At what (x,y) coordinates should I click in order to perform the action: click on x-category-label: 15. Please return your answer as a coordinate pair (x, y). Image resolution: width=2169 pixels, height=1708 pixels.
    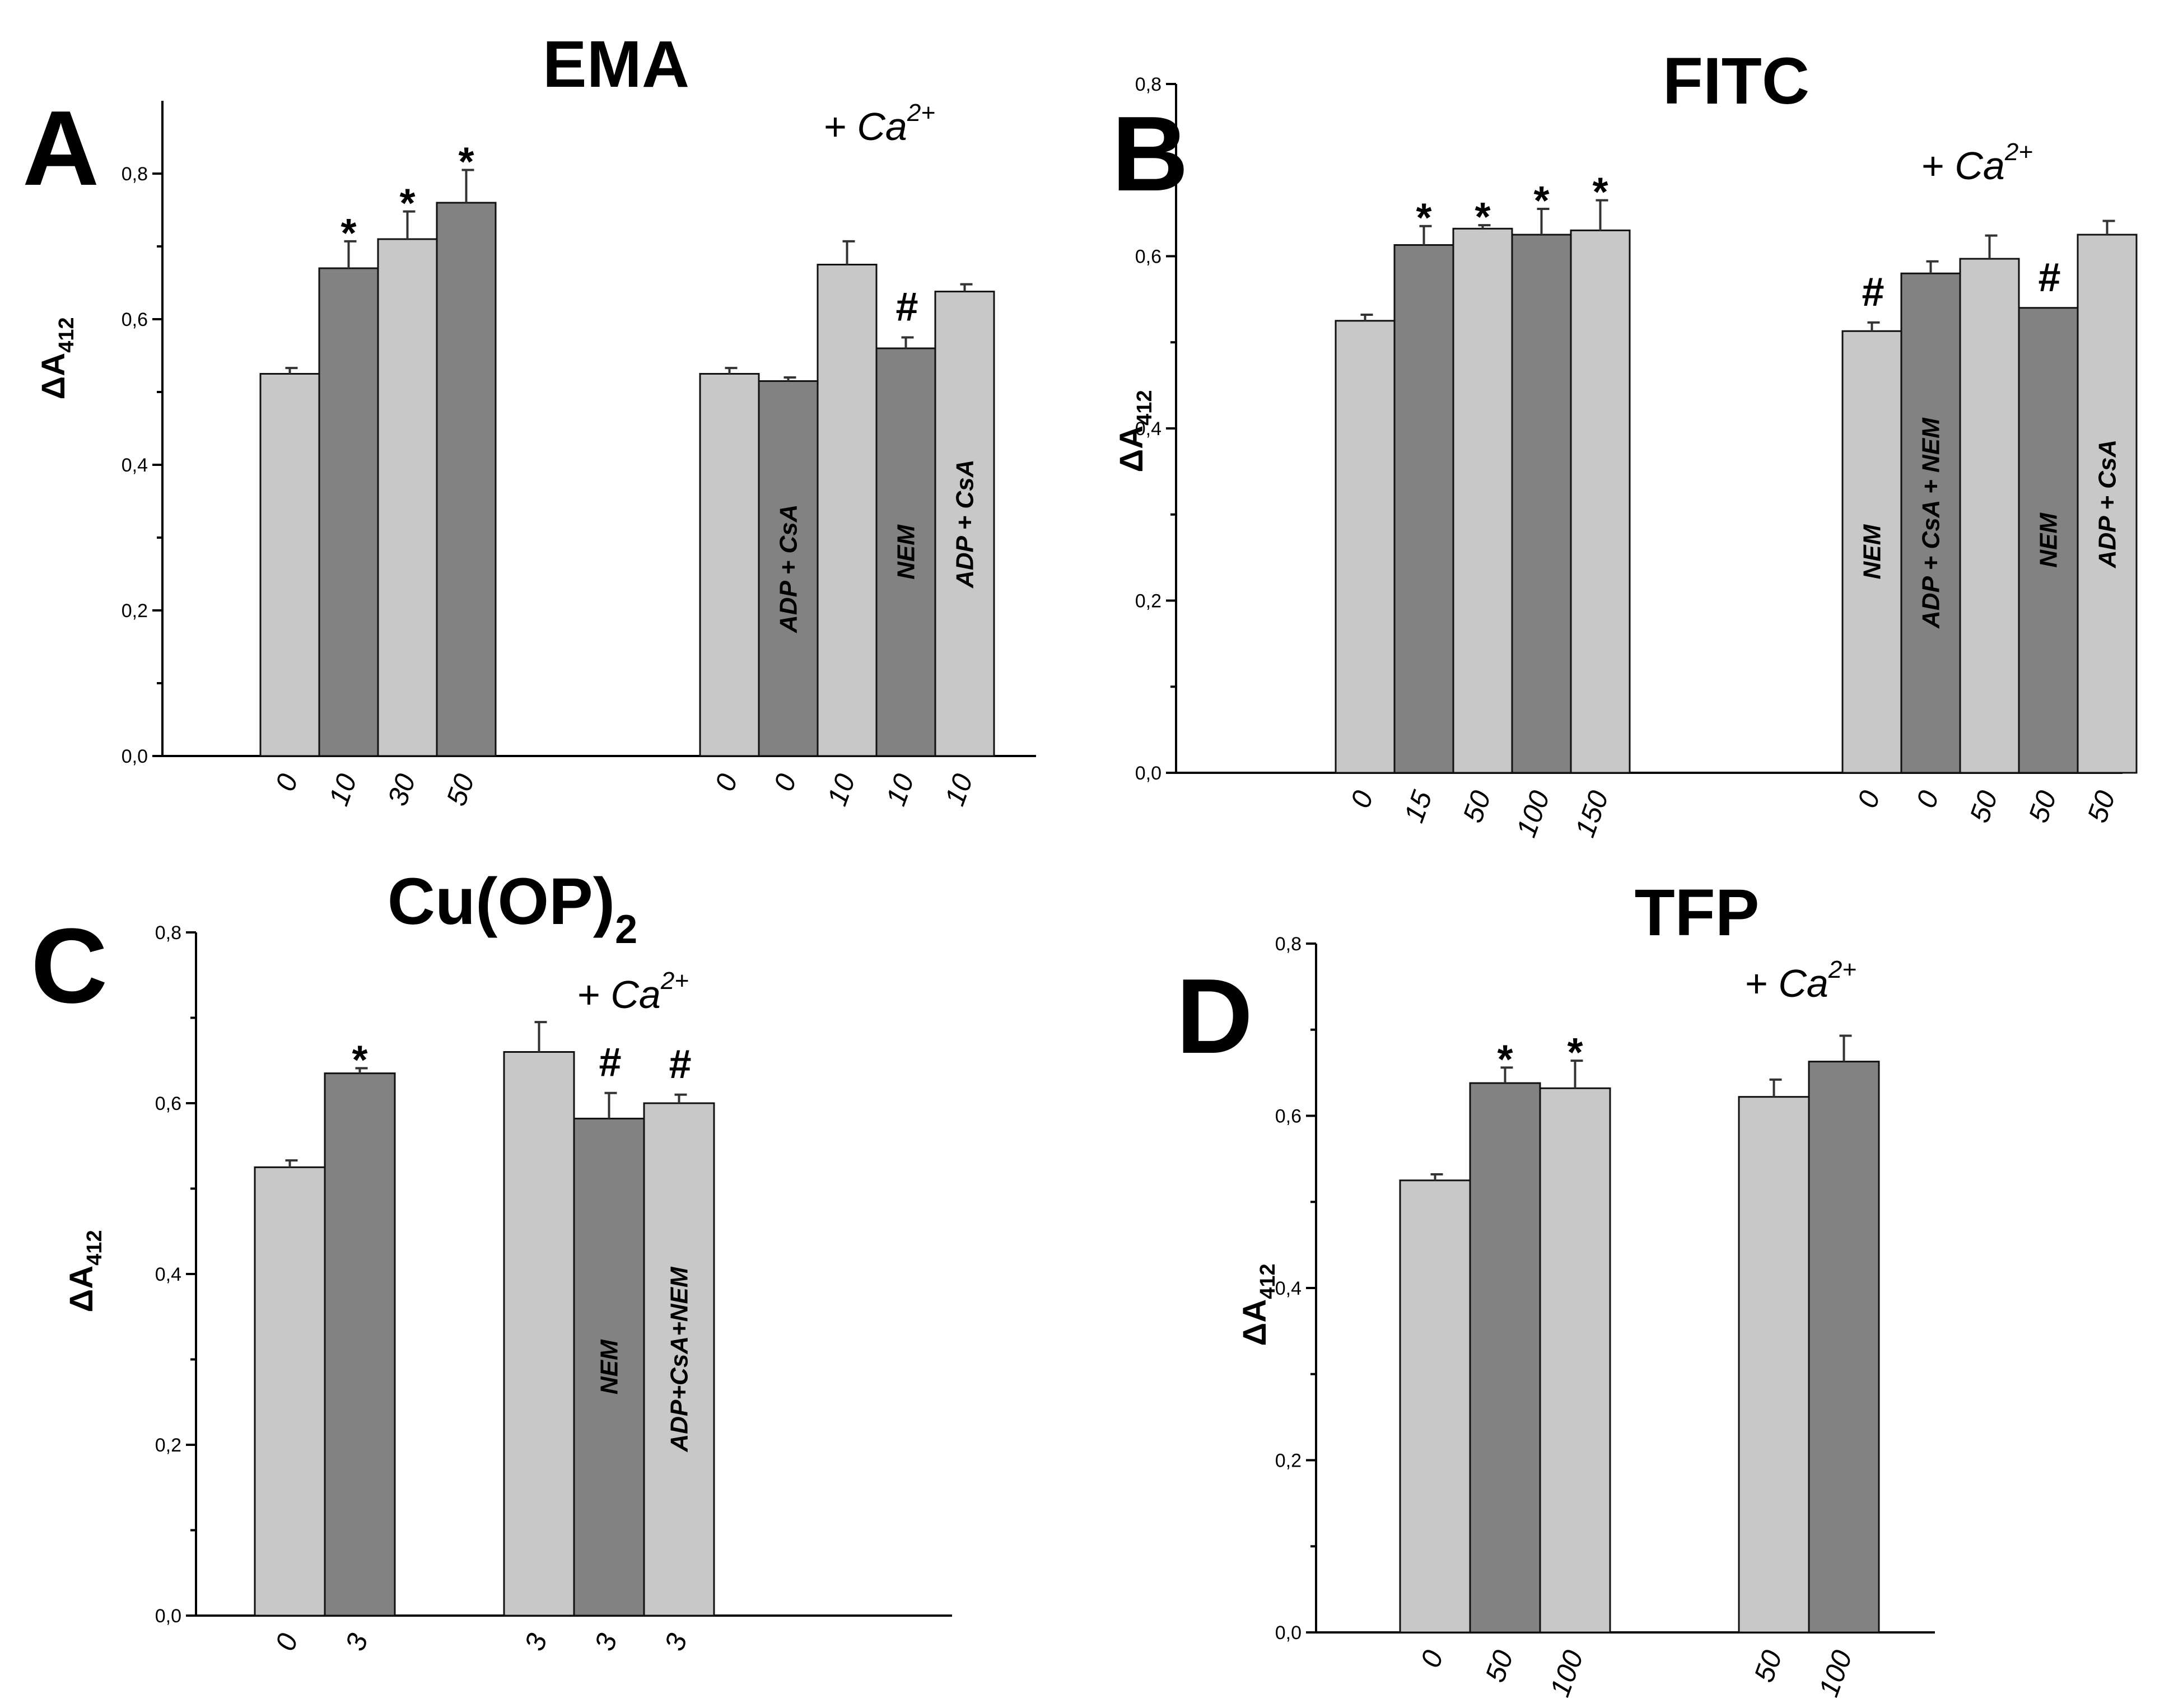
    Looking at the image, I should click on (1418, 807).